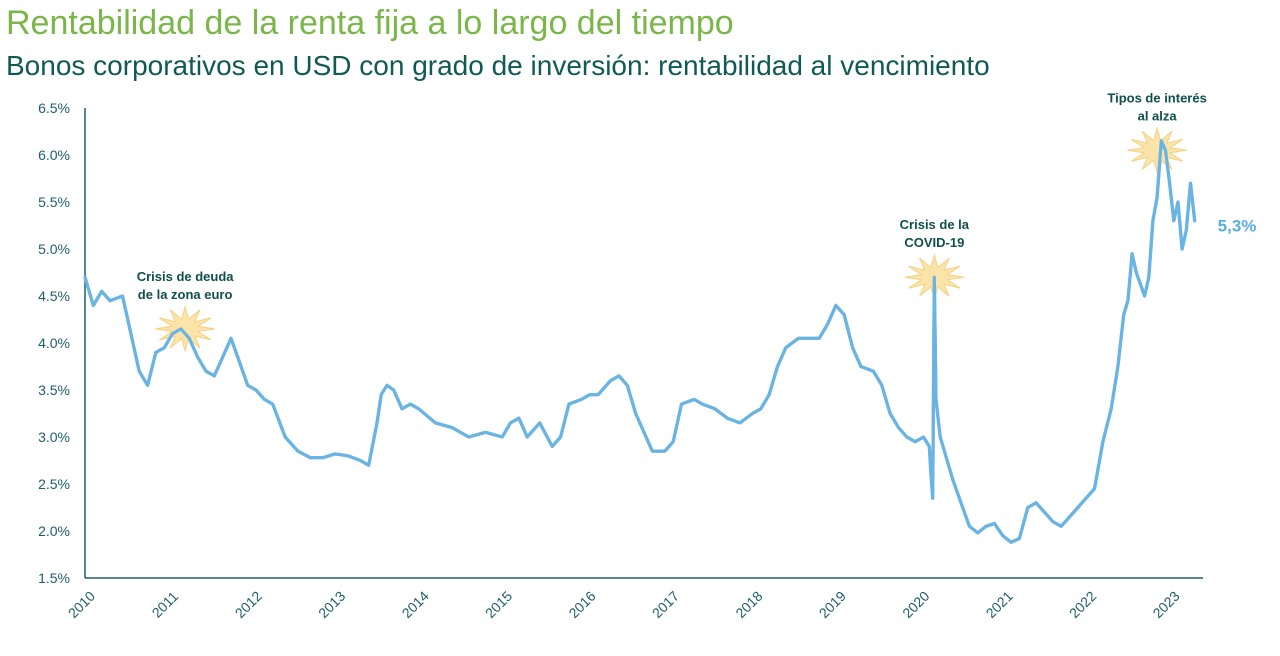 The image size is (1280, 656). Describe the element at coordinates (54, 437) in the screenshot. I see `y-tick-label: 3.0%` at that location.